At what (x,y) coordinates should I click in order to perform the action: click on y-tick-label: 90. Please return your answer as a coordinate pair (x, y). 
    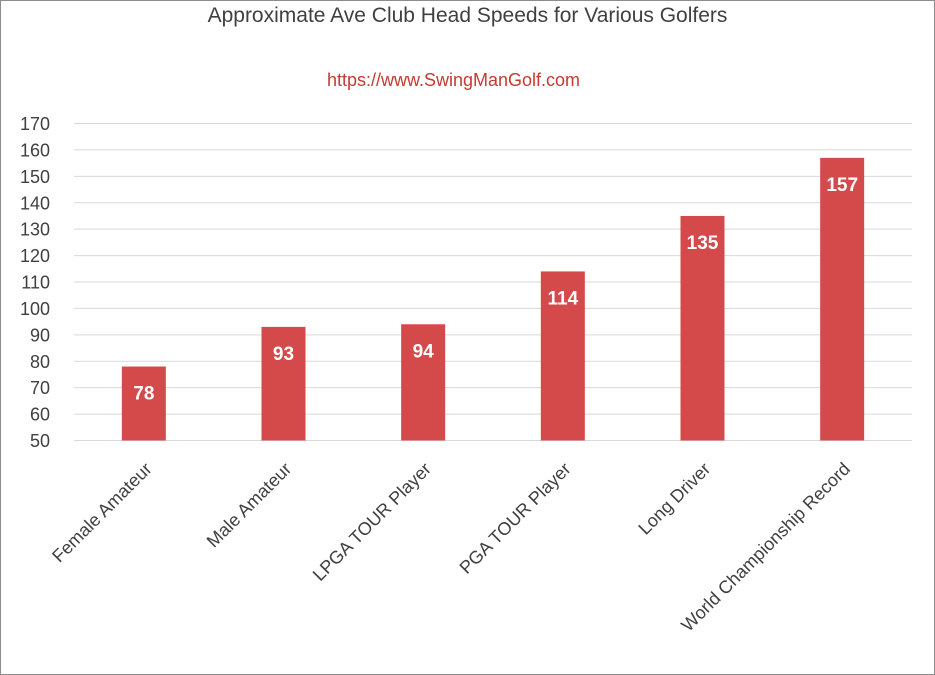
    Looking at the image, I should click on (40, 335).